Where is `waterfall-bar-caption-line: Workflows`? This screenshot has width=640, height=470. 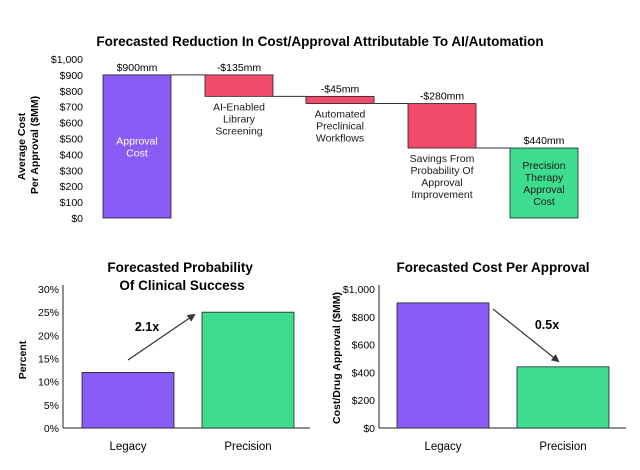 waterfall-bar-caption-line: Workflows is located at coordinates (340, 139).